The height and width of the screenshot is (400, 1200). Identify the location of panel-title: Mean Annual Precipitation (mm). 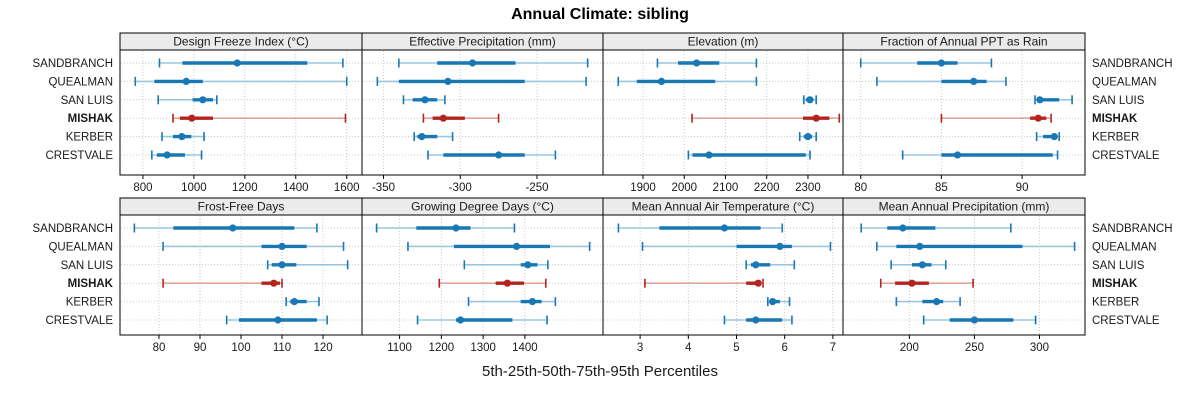
(964, 207).